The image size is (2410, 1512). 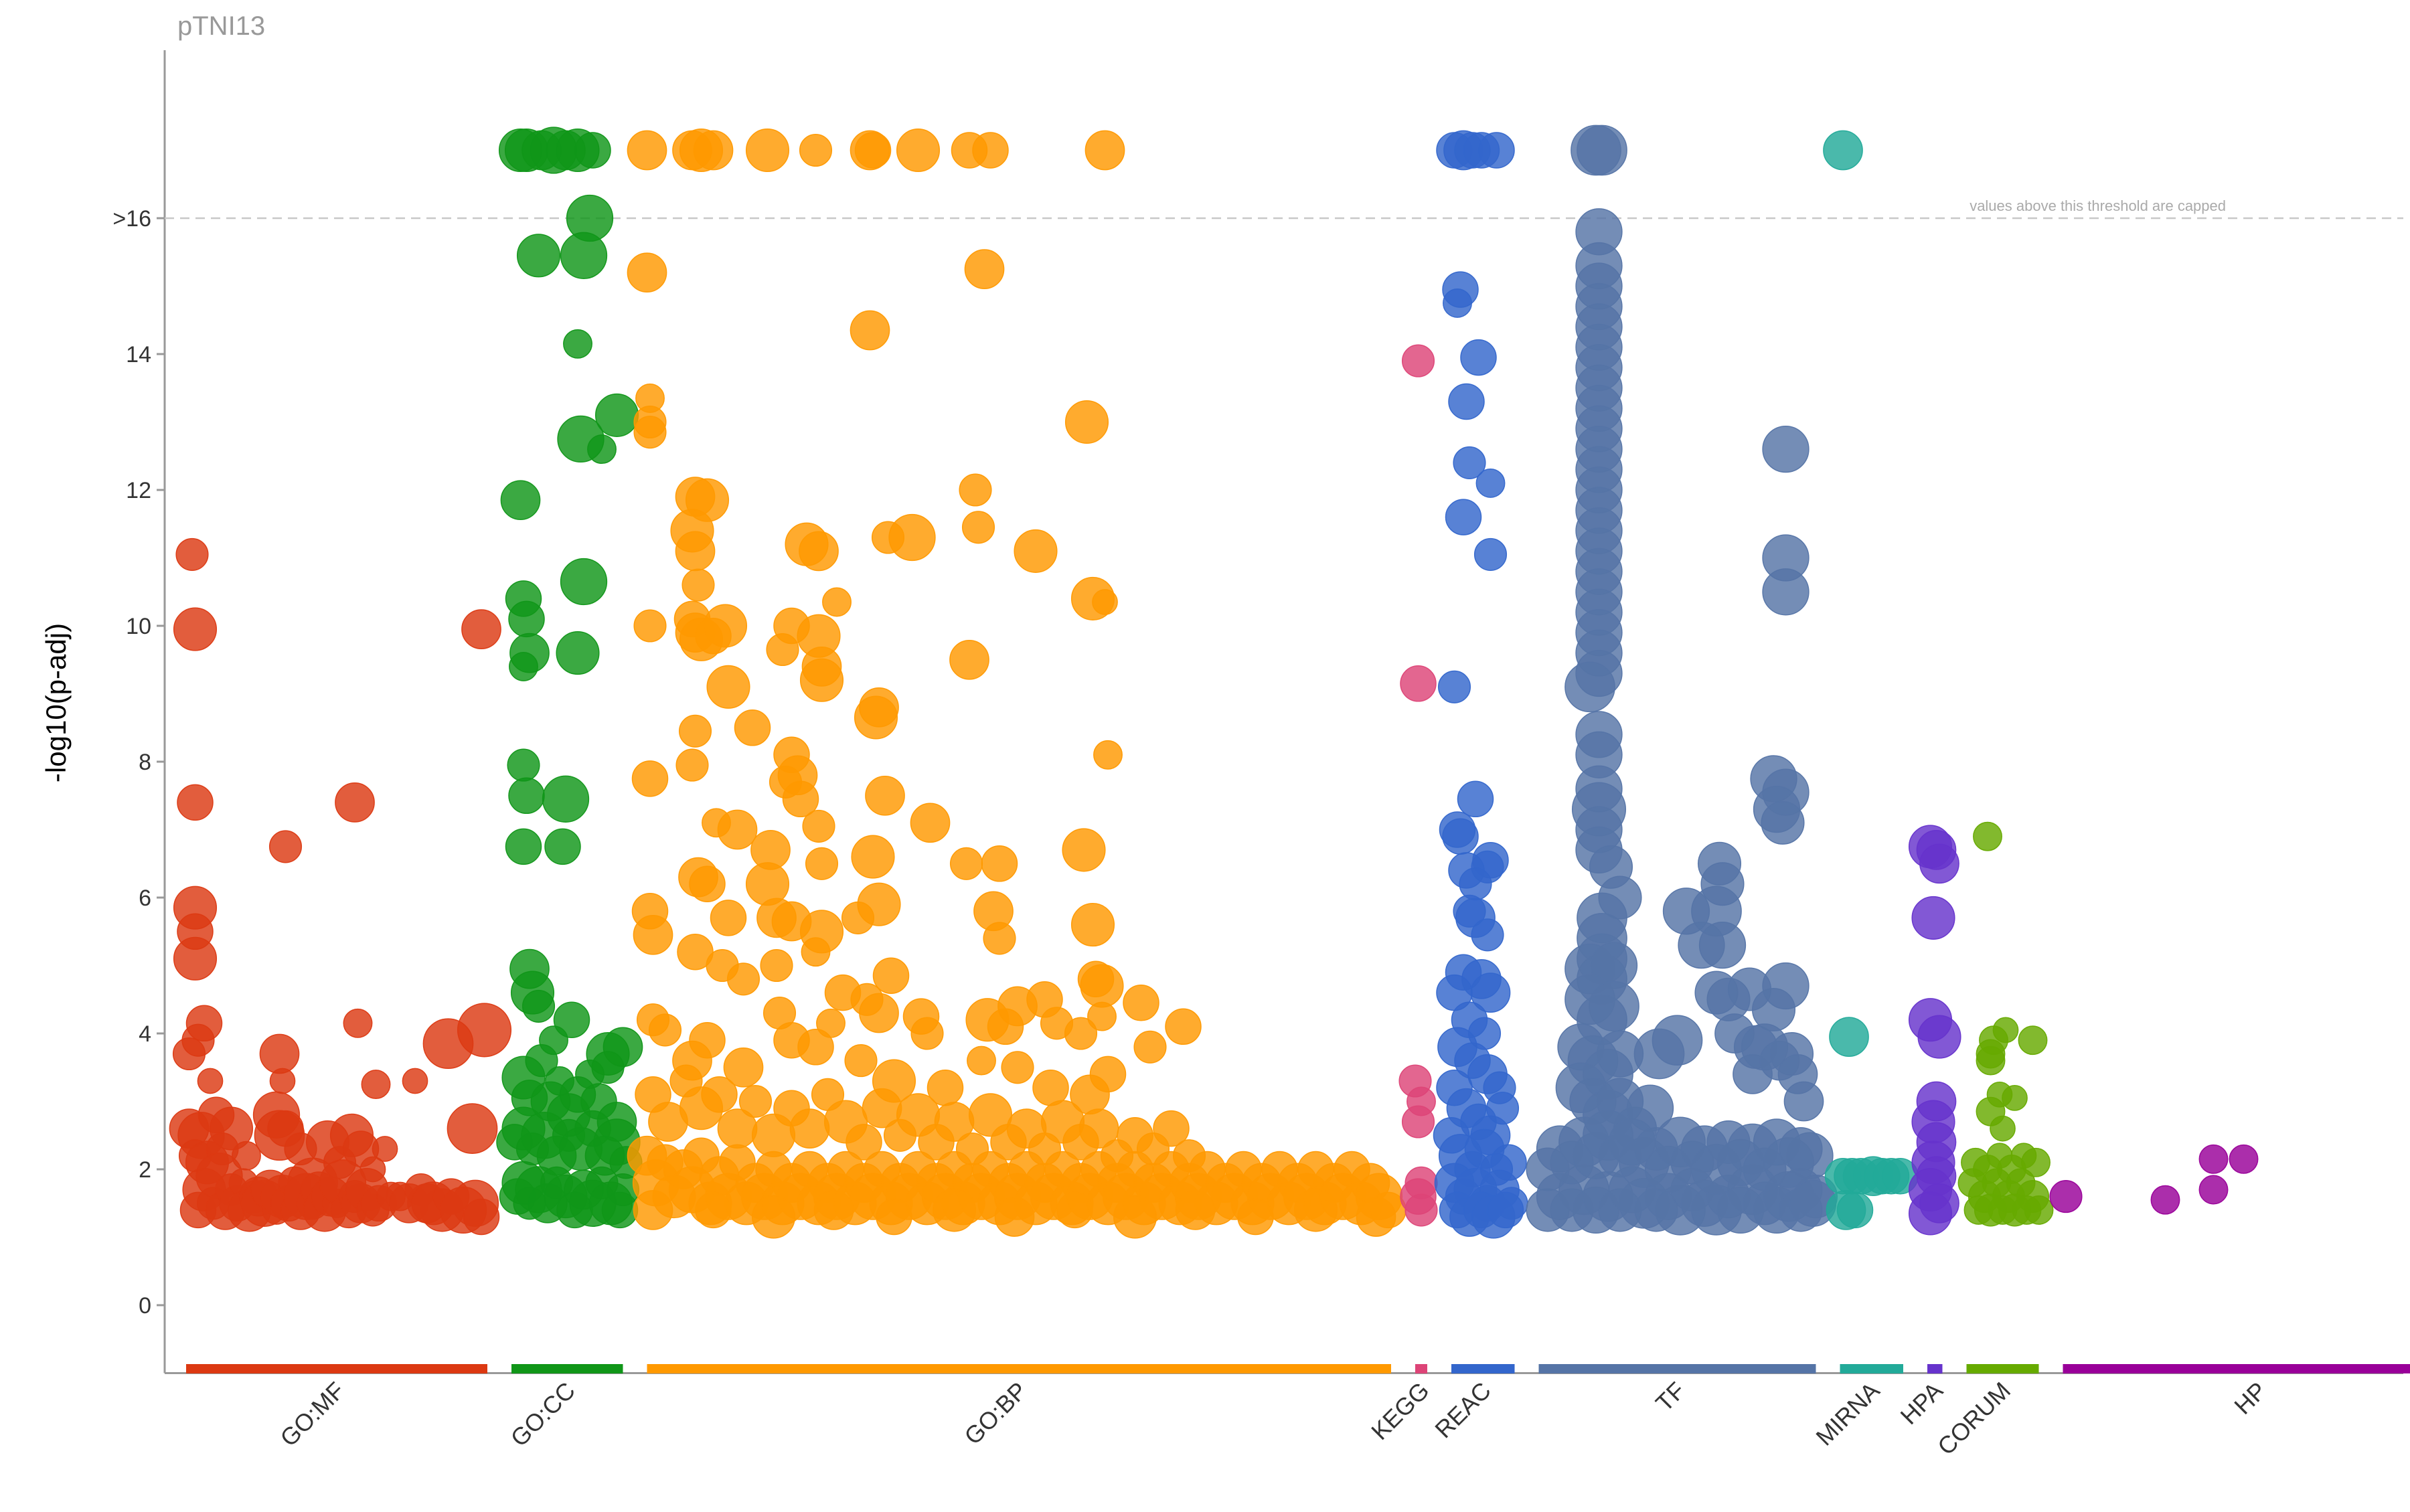 What do you see at coordinates (145, 1306) in the screenshot?
I see `y-tick-label: 0` at bounding box center [145, 1306].